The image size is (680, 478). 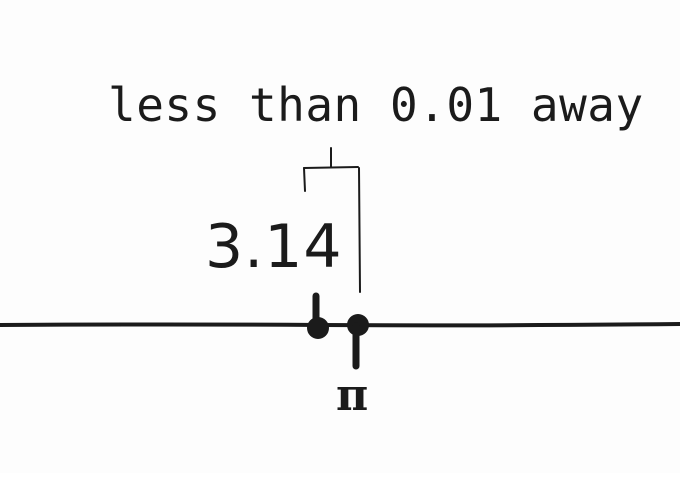 I want to click on pi-label: π, so click(x=352, y=395).